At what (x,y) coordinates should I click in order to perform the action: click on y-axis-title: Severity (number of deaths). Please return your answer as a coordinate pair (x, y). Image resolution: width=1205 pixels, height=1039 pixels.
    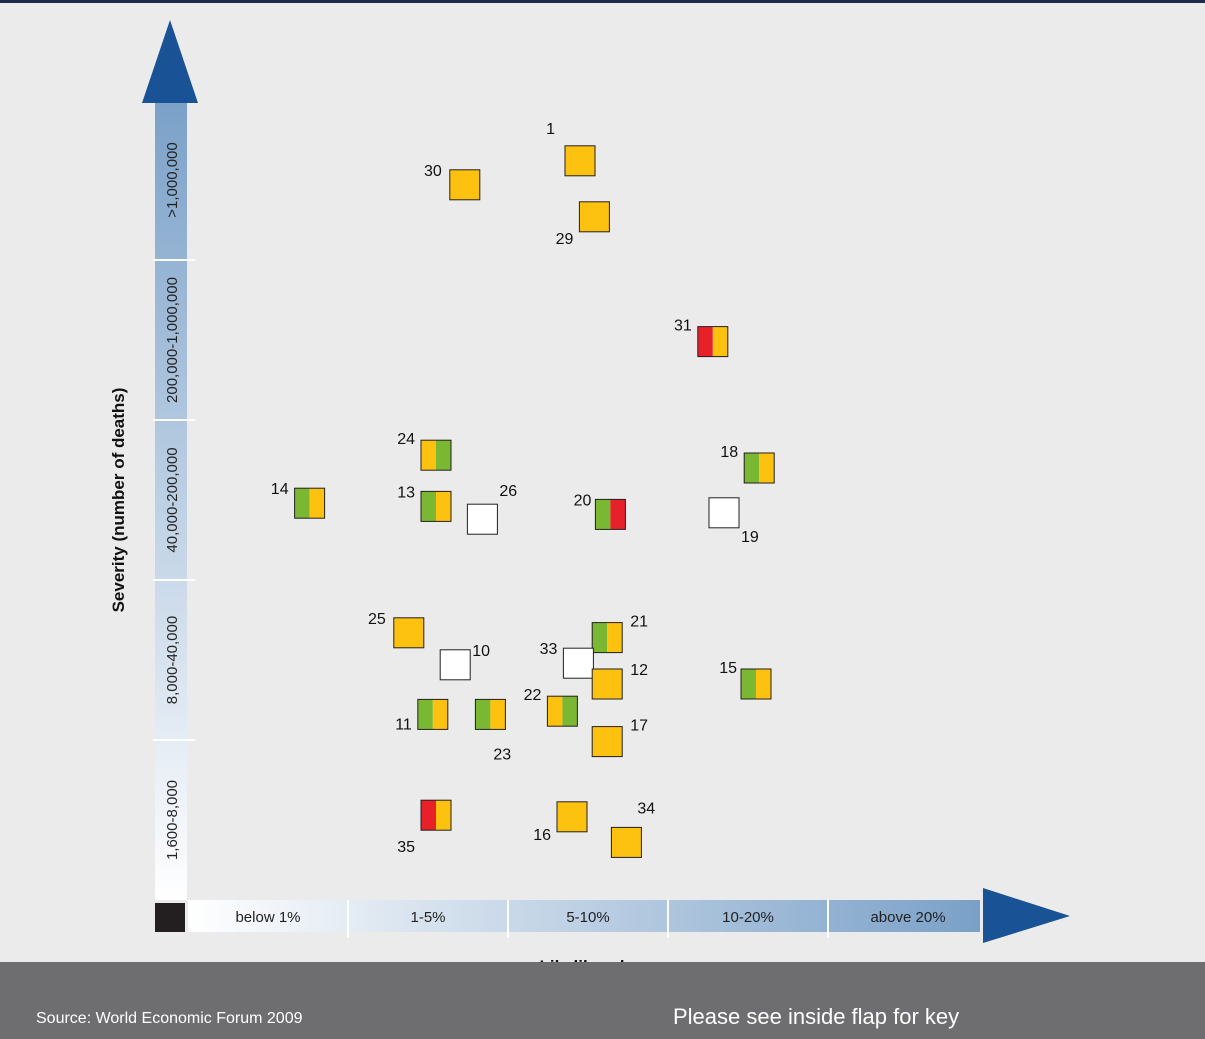
    Looking at the image, I should click on (118, 500).